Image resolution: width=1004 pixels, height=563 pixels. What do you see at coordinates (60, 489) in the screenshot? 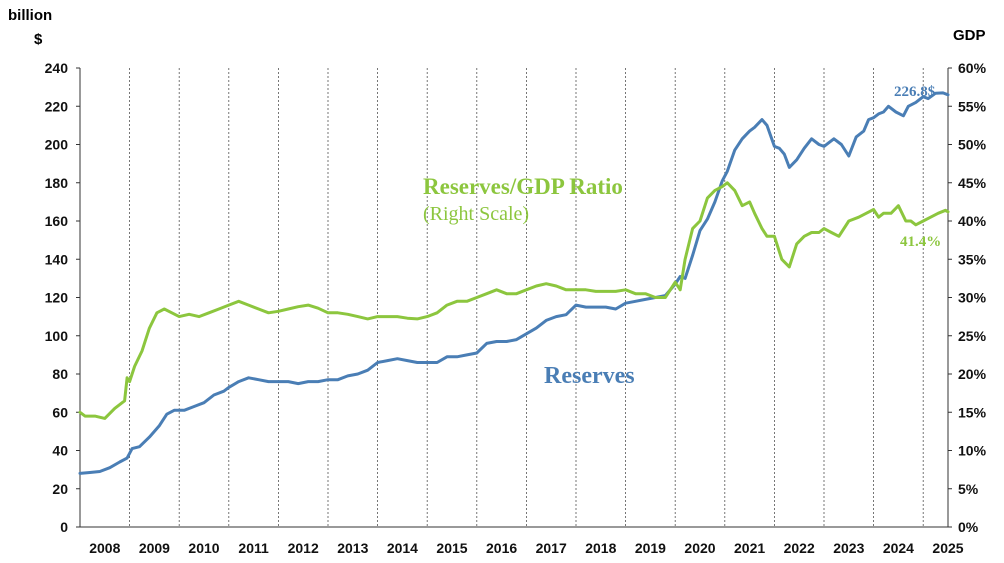
I see `left-tick-label: 20` at bounding box center [60, 489].